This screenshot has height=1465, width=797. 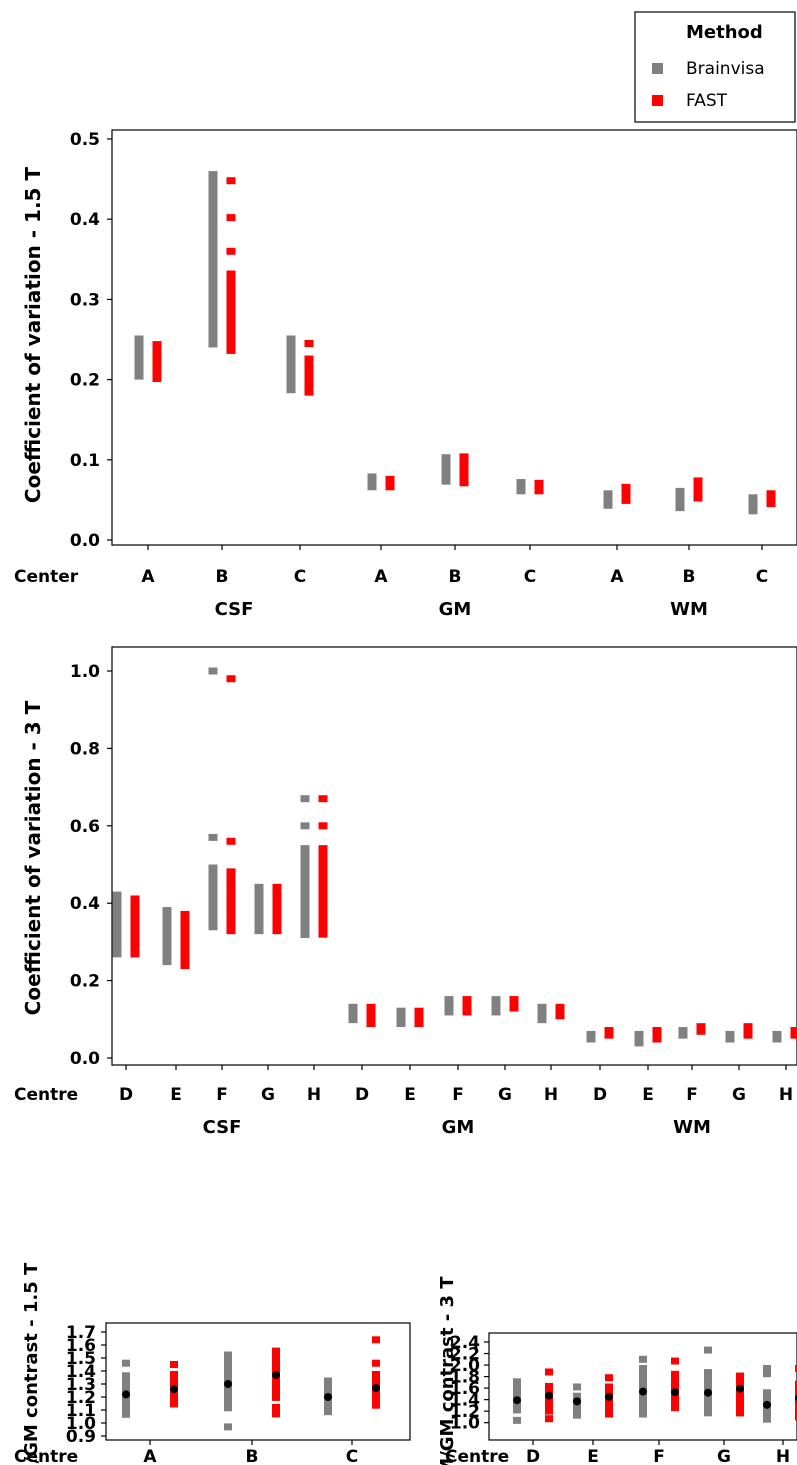 What do you see at coordinates (455, 577) in the screenshot?
I see `x-category-label: B` at bounding box center [455, 577].